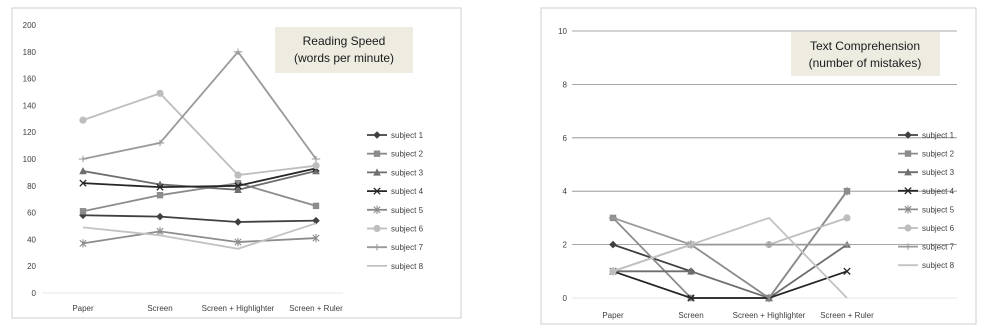 This screenshot has width=981, height=327. I want to click on y-tick-label: 6, so click(565, 138).